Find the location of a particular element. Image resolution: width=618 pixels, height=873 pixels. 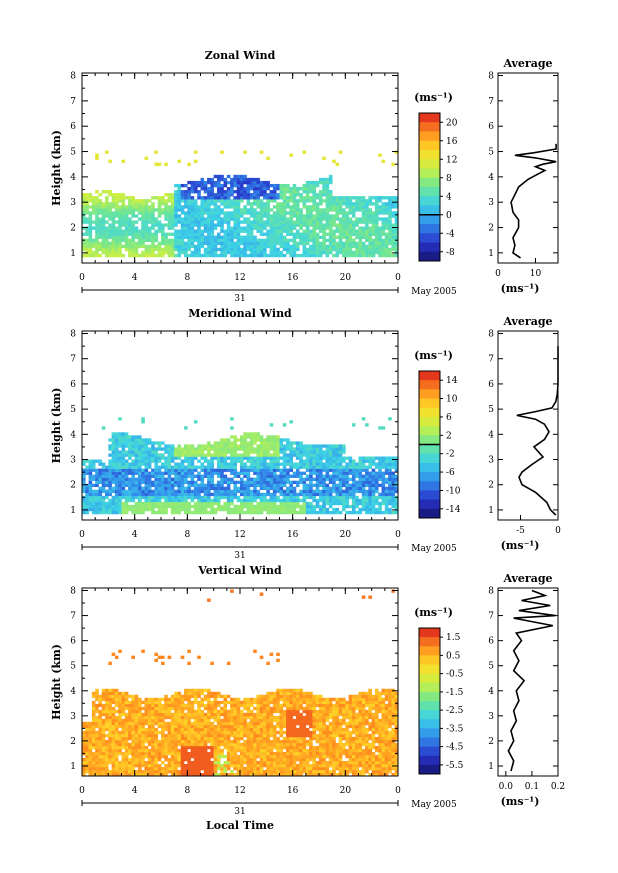

x-tick-label: 0 is located at coordinates (398, 535).